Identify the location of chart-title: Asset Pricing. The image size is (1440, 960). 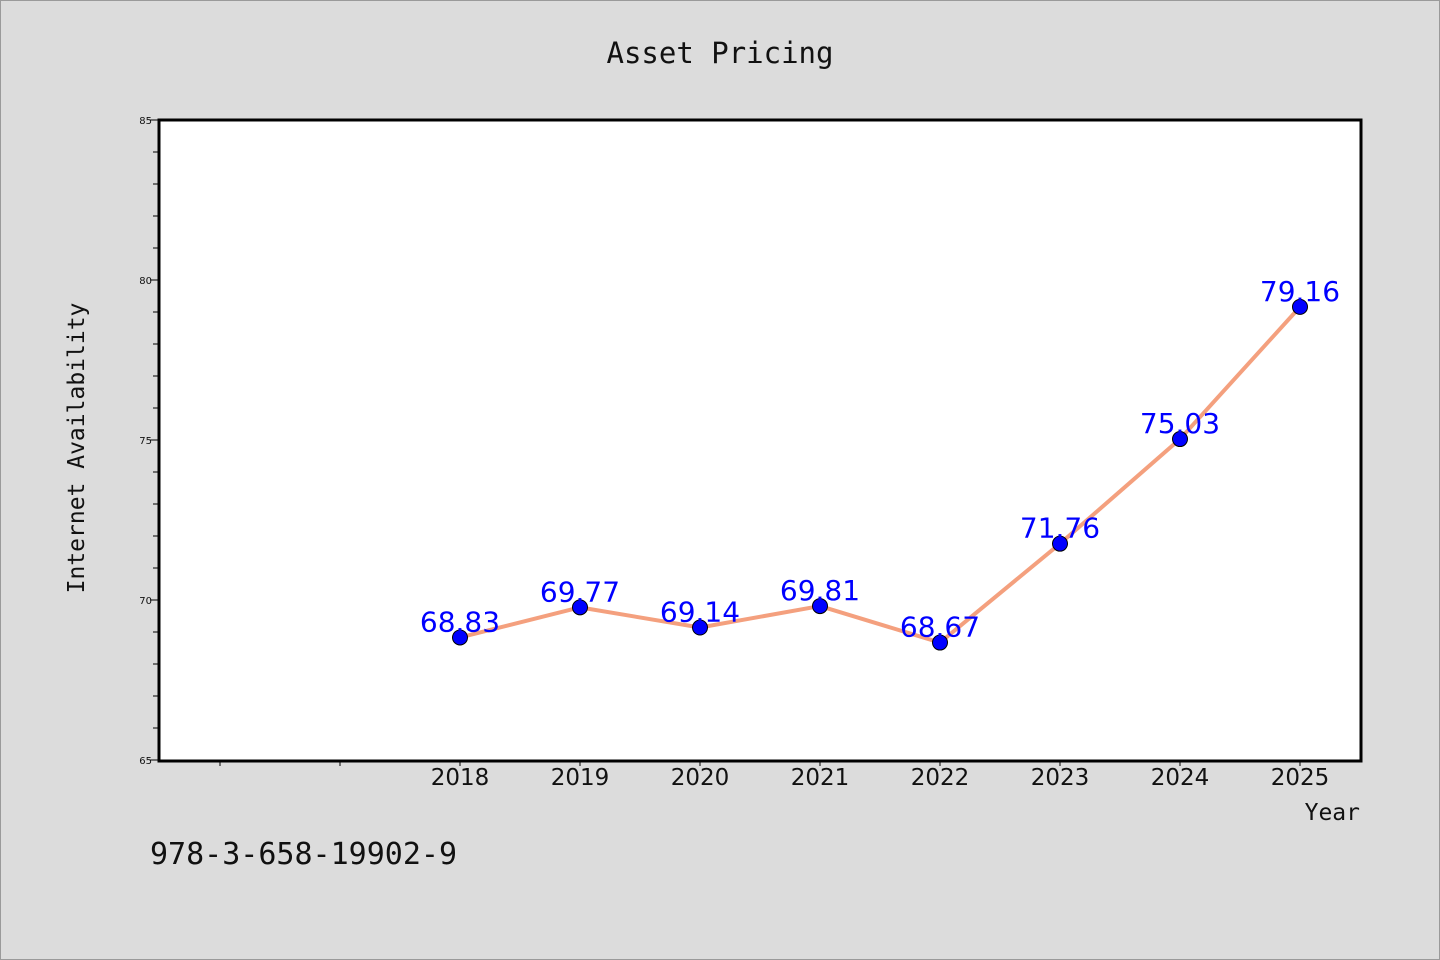
(720, 53).